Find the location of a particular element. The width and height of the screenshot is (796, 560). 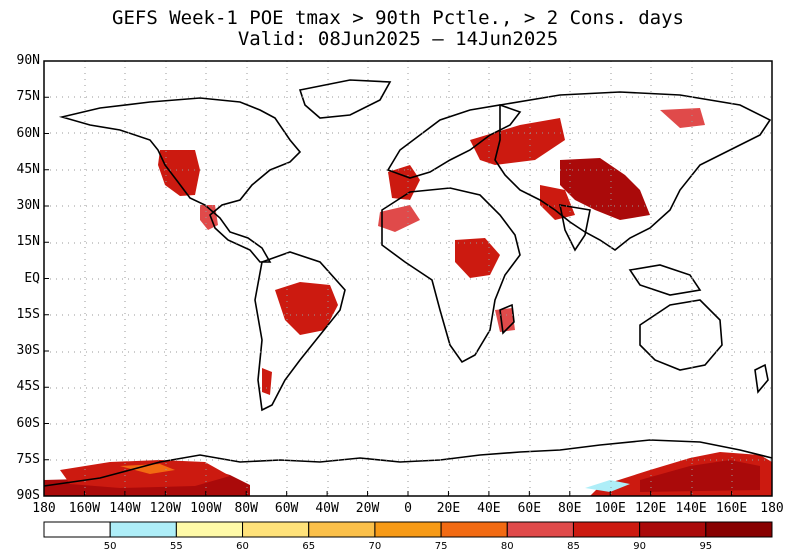

colorbar-label: 50 is located at coordinates (110, 546).